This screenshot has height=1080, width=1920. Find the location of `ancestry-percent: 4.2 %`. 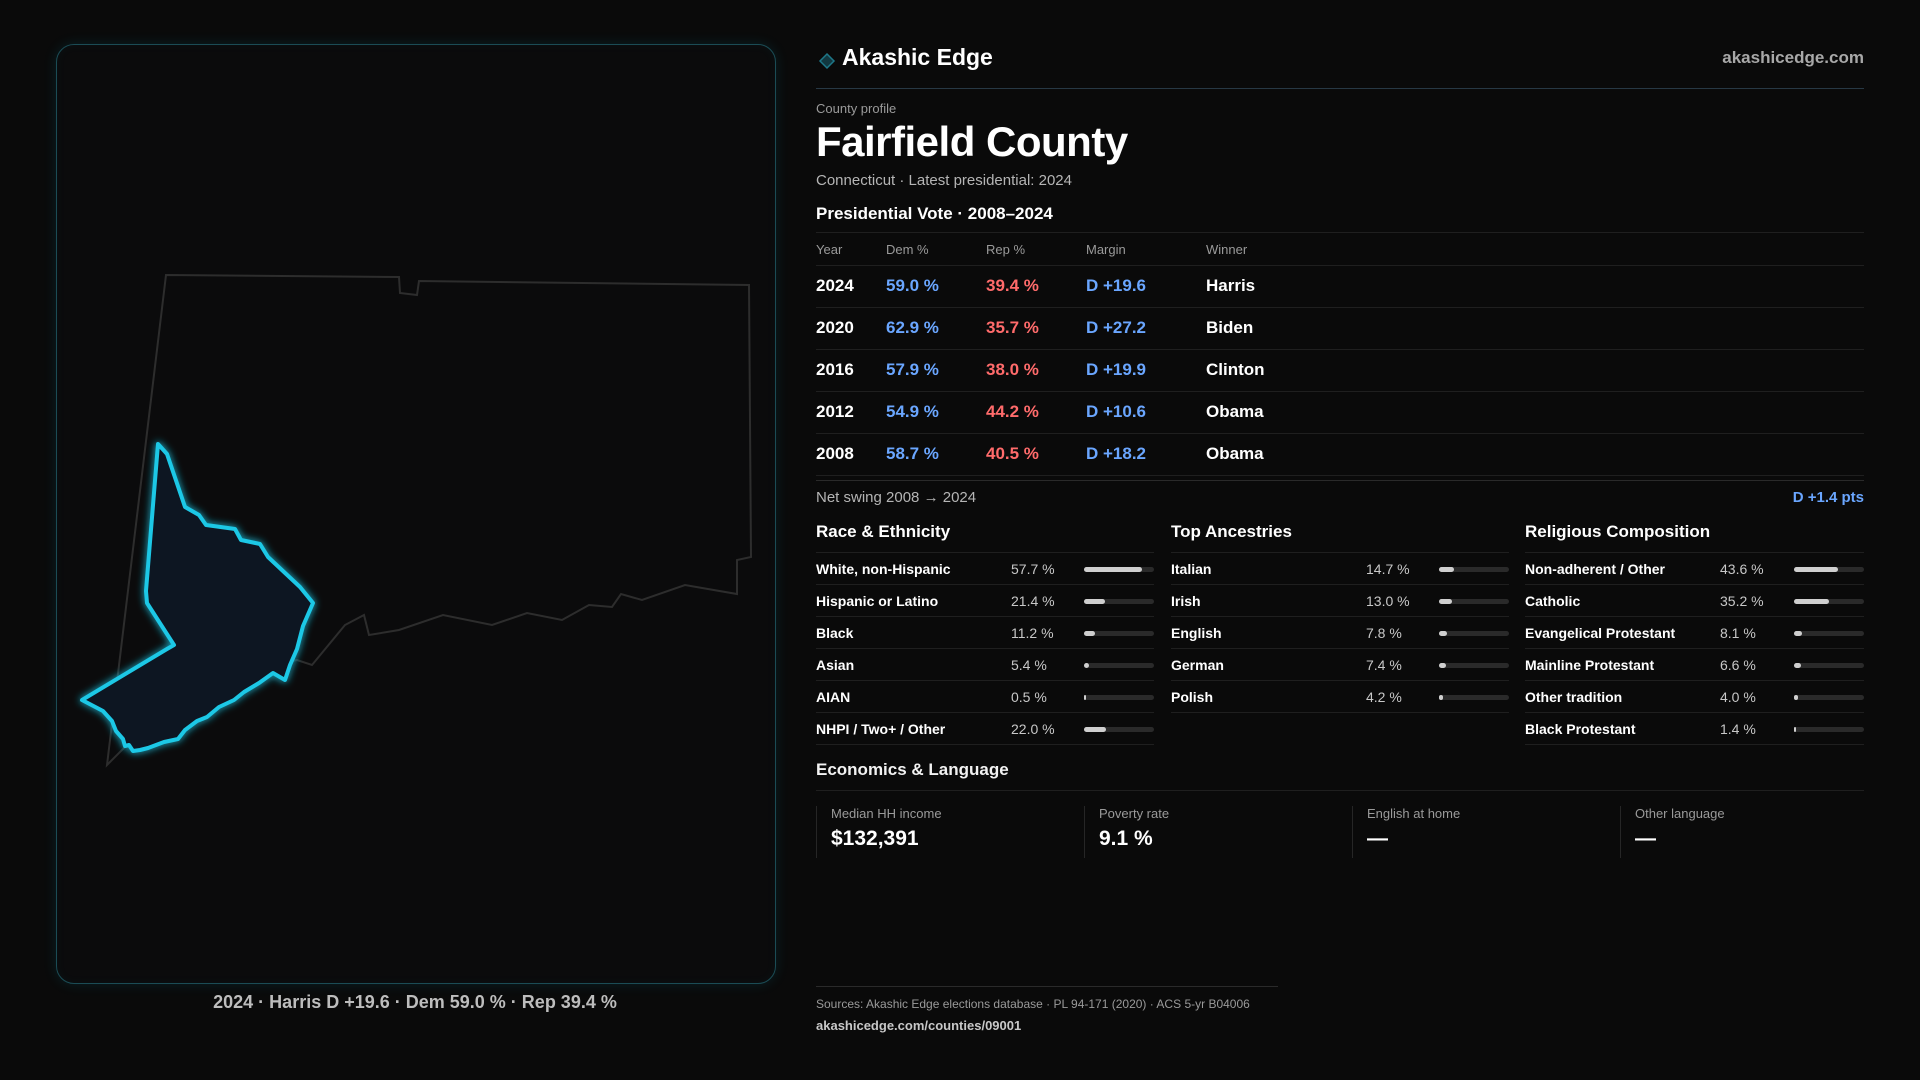

ancestry-percent: 4.2 % is located at coordinates (1384, 697).